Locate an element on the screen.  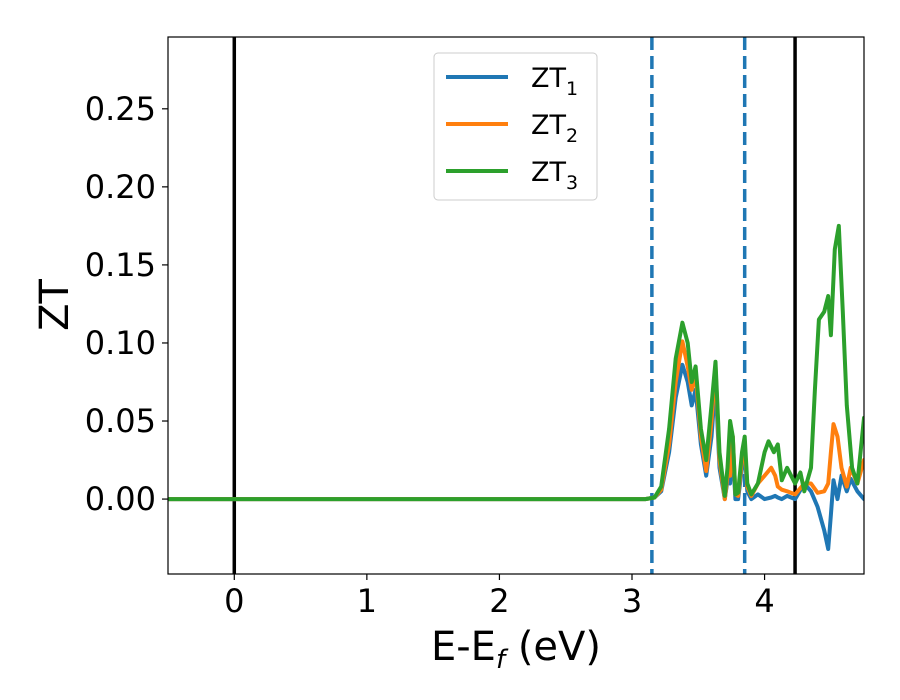
legend: ZT1 ZT2 ZT3 is located at coordinates (515, 126).